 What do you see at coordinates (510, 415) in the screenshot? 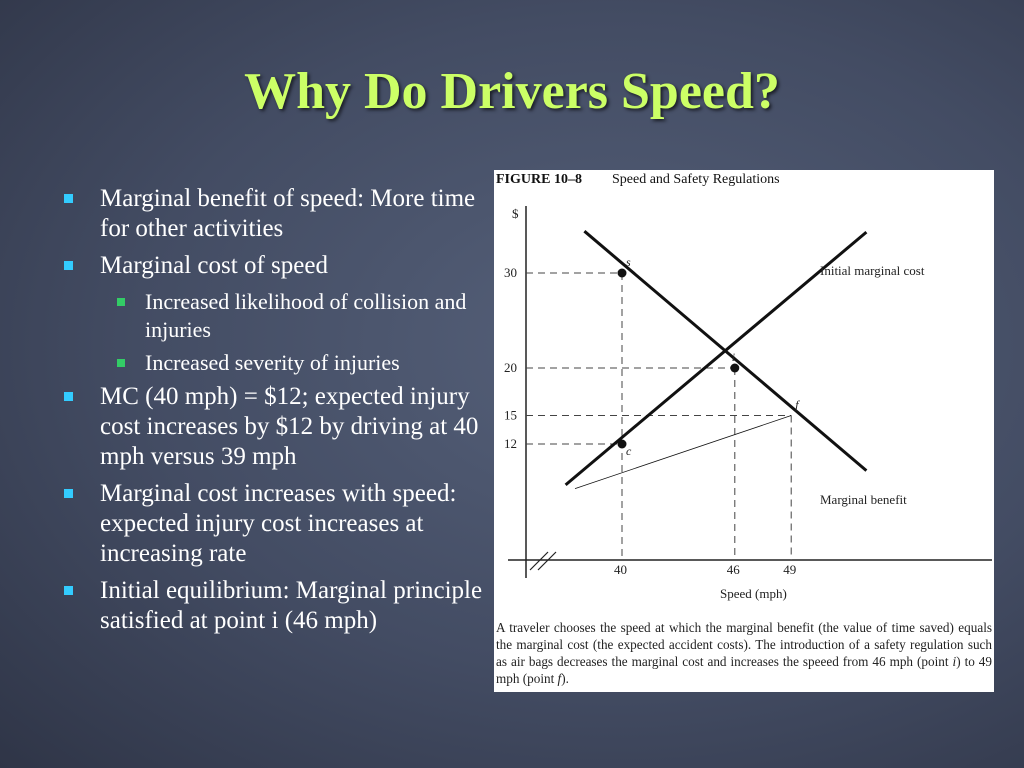
I see `y-tick-label: 15` at bounding box center [510, 415].